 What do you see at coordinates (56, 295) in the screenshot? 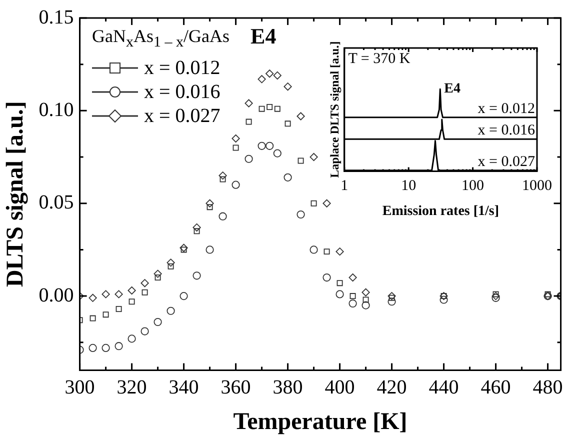
I see `y-tick-label: 0.00` at bounding box center [56, 295].